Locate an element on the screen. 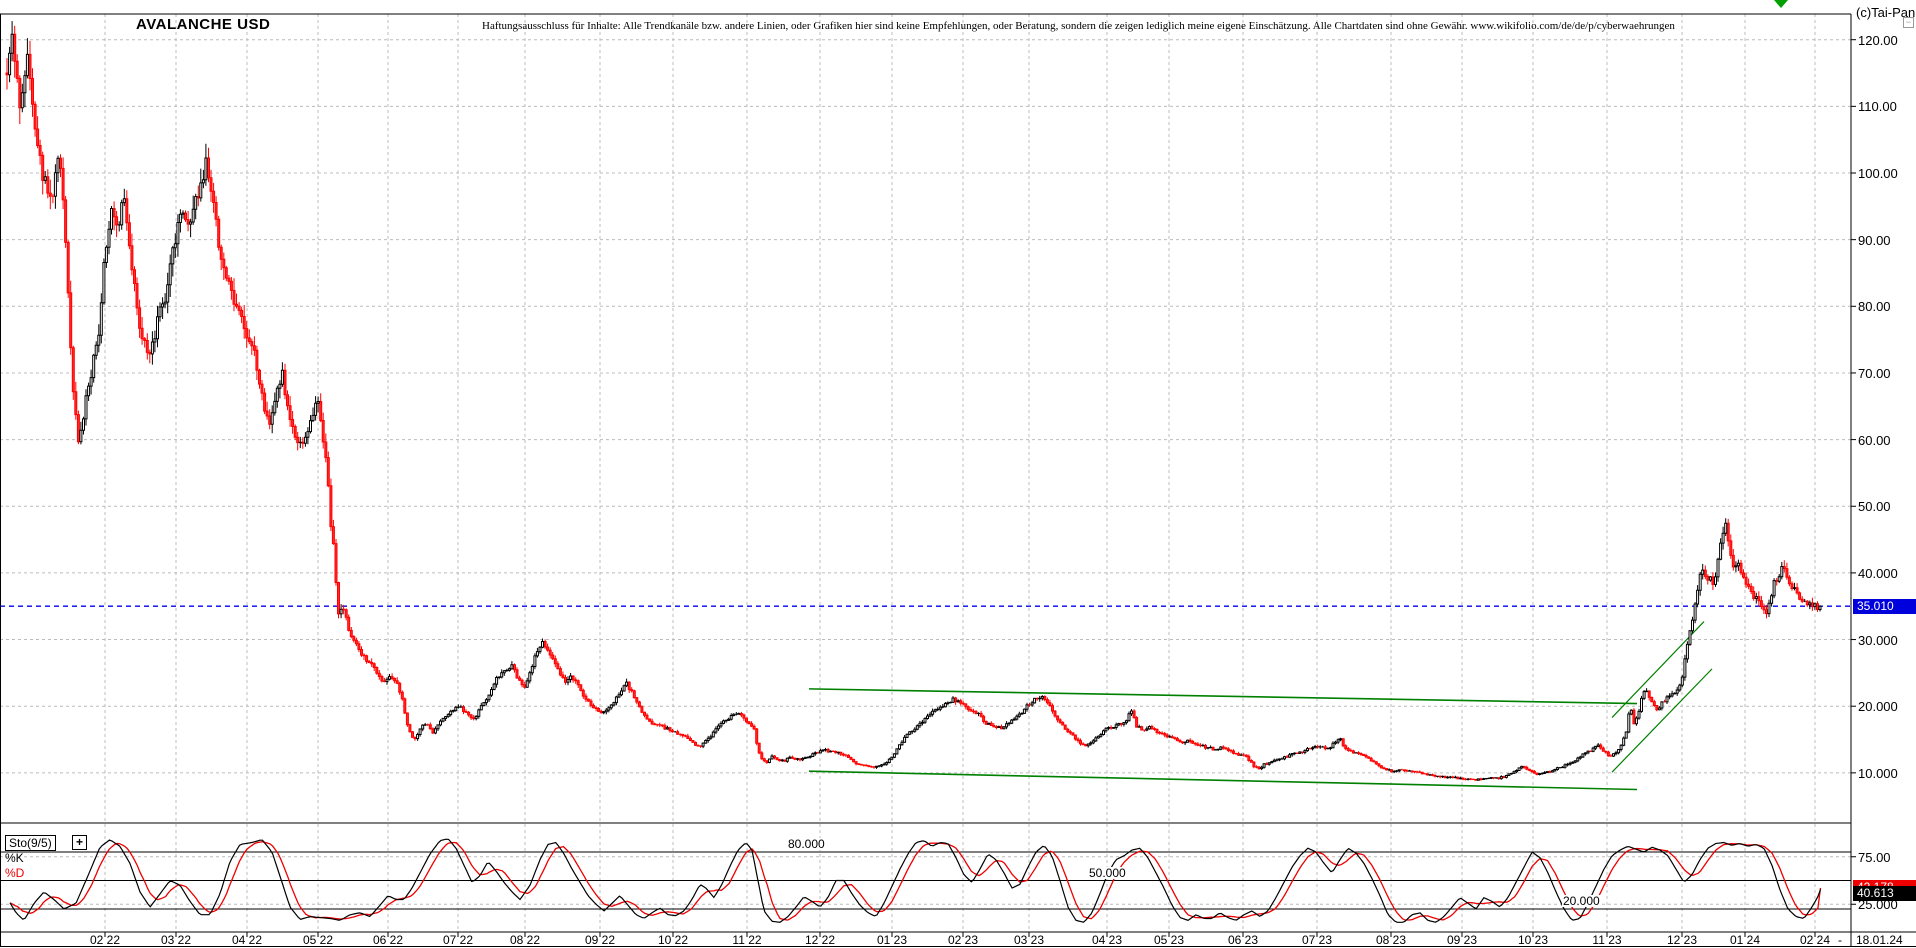 This screenshot has width=1916, height=948. chart-title: AVALANCHE USD is located at coordinates (203, 24).